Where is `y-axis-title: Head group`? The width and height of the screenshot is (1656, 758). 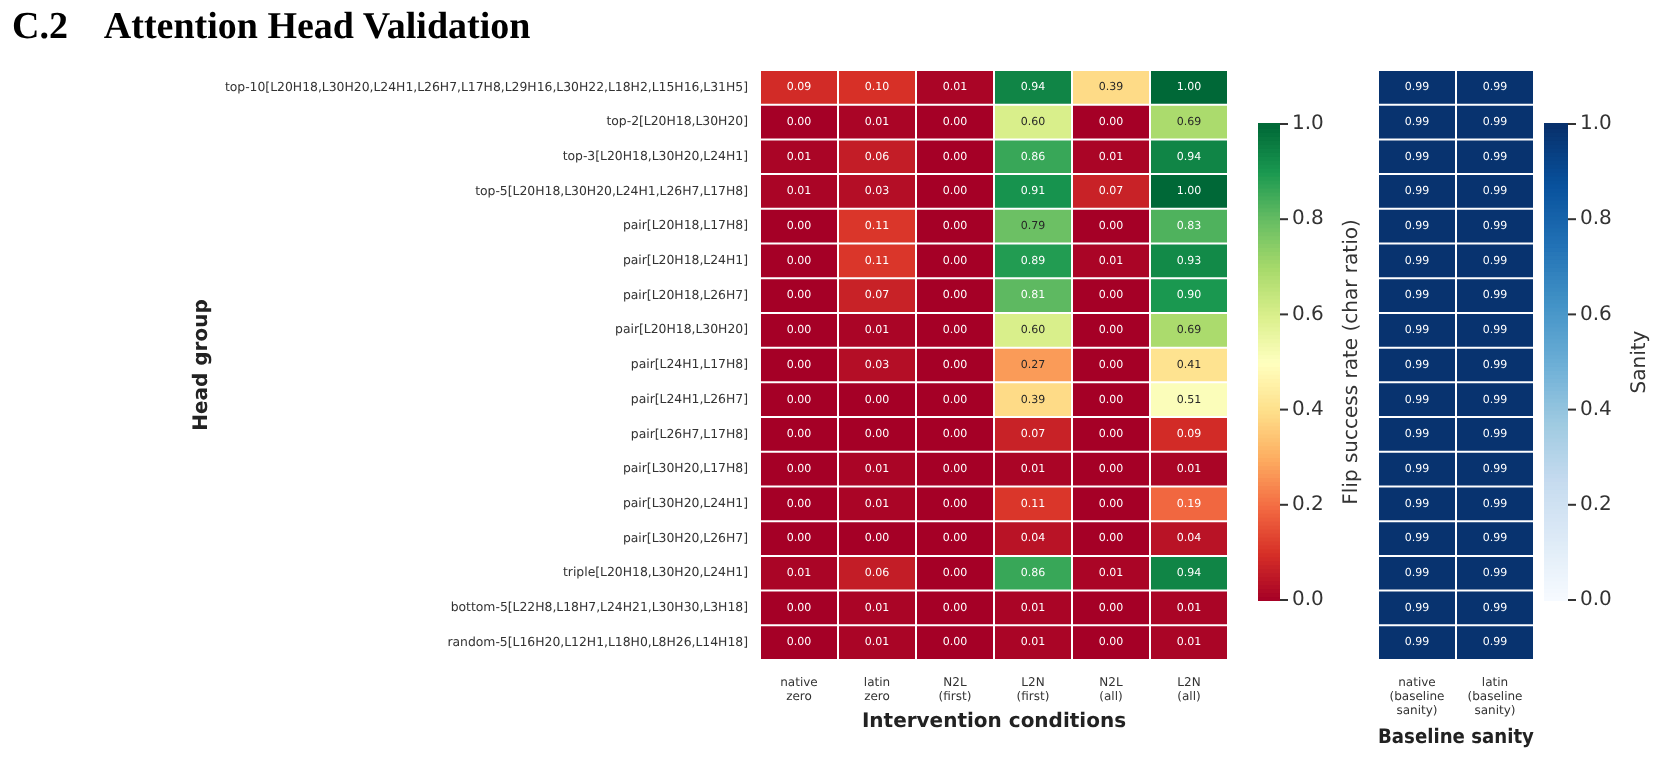
y-axis-title: Head group is located at coordinates (202, 365).